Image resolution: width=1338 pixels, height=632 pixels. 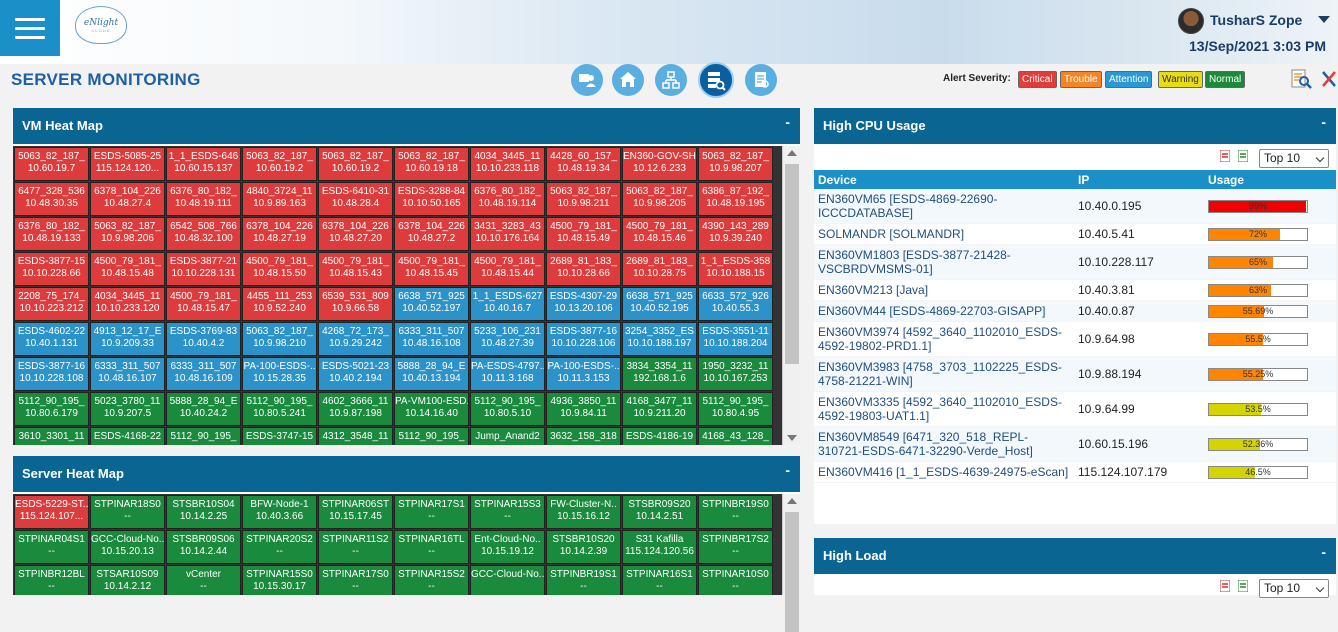 What do you see at coordinates (583, 164) in the screenshot?
I see `heatmap-tile: 4428_60_157_ 10.48.19.34` at bounding box center [583, 164].